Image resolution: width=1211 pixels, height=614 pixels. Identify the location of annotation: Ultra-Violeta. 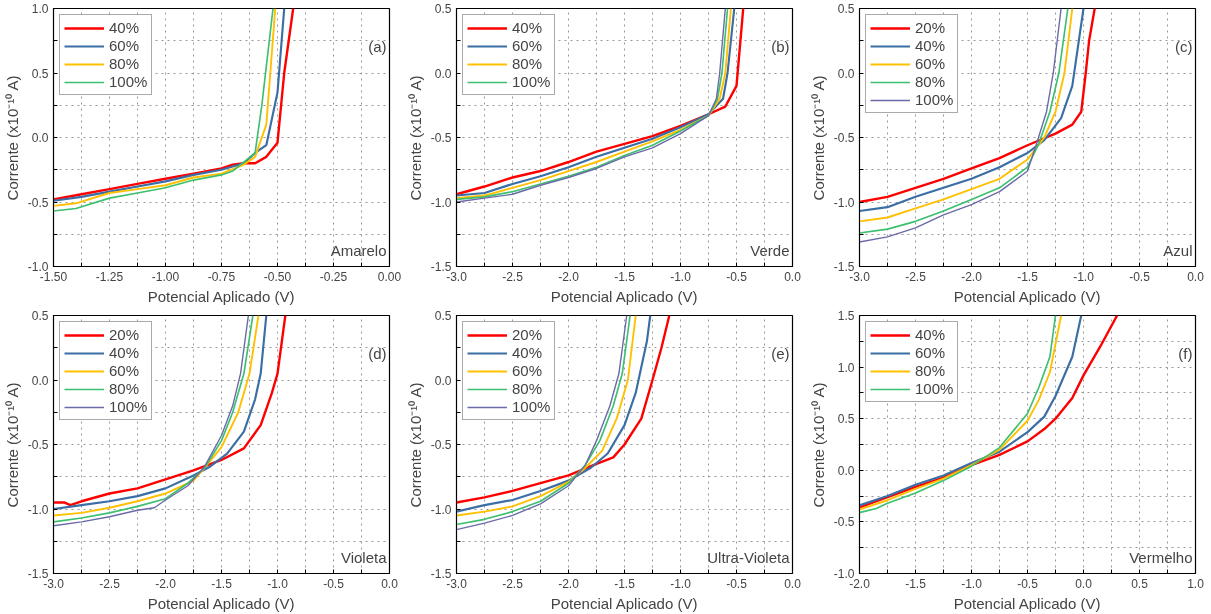
(749, 557).